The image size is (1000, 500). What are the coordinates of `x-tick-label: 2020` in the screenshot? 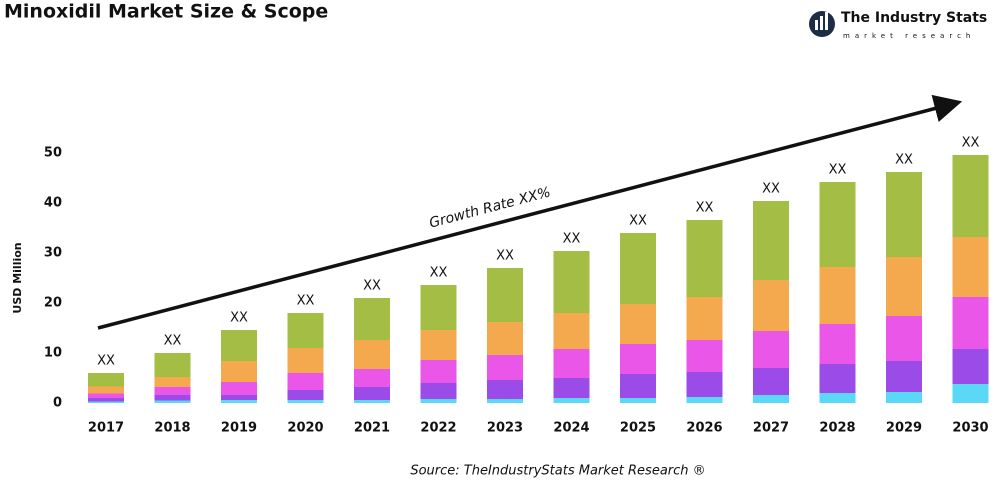 It's located at (305, 428).